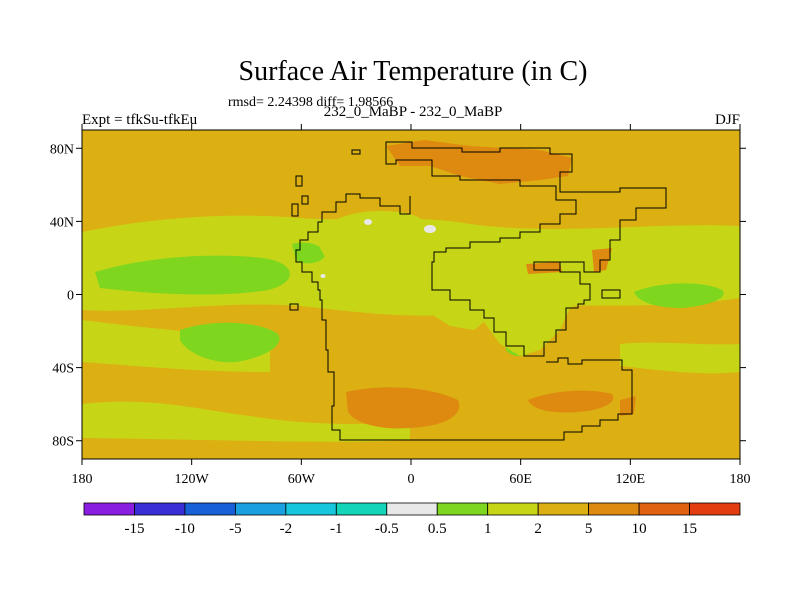 This screenshot has width=800, height=600. I want to click on colorbar-label: 1, so click(488, 529).